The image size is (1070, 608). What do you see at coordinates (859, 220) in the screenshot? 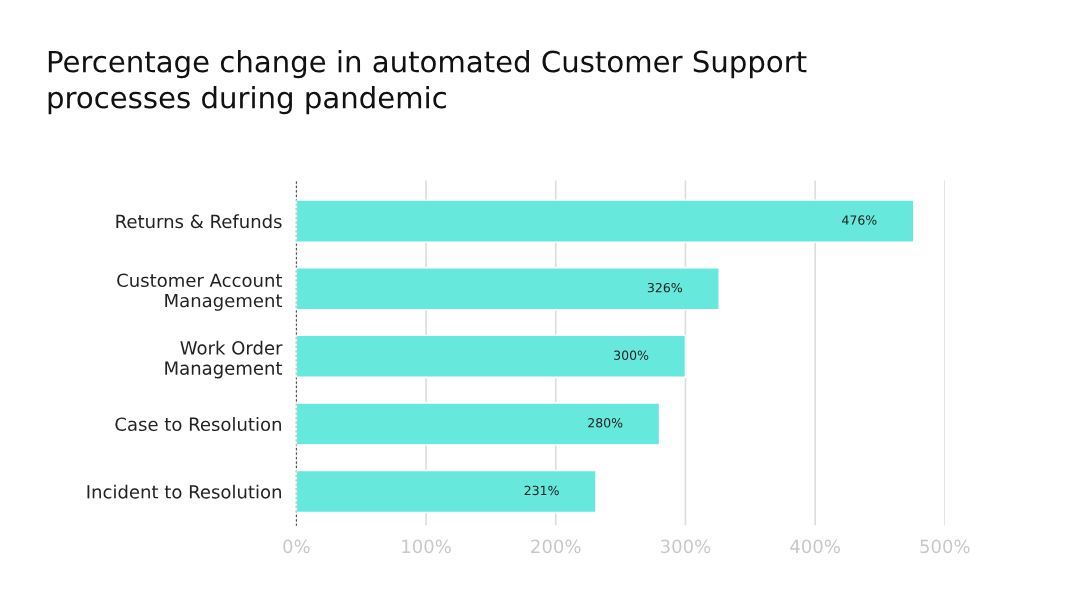
I see `data-label: 476%` at bounding box center [859, 220].